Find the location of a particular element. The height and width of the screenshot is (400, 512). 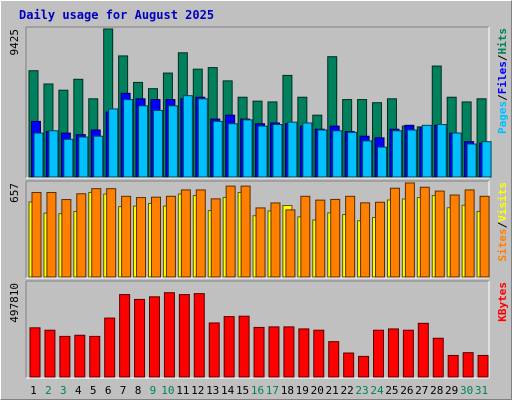

day-label-20: 20 is located at coordinates (317, 390).